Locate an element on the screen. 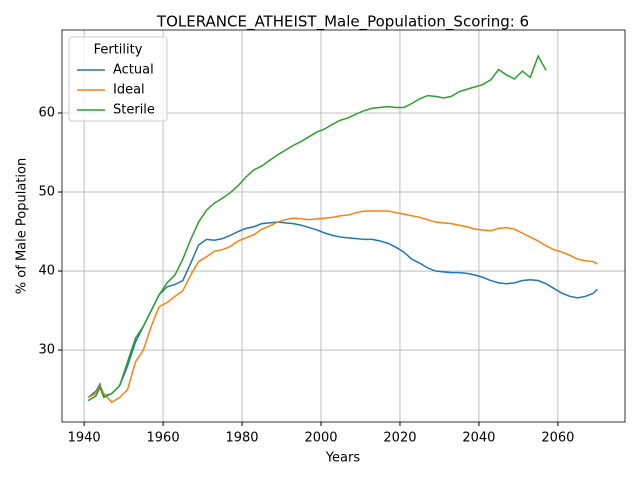 The image size is (640, 480). legend-title: Fertility is located at coordinates (118, 50).